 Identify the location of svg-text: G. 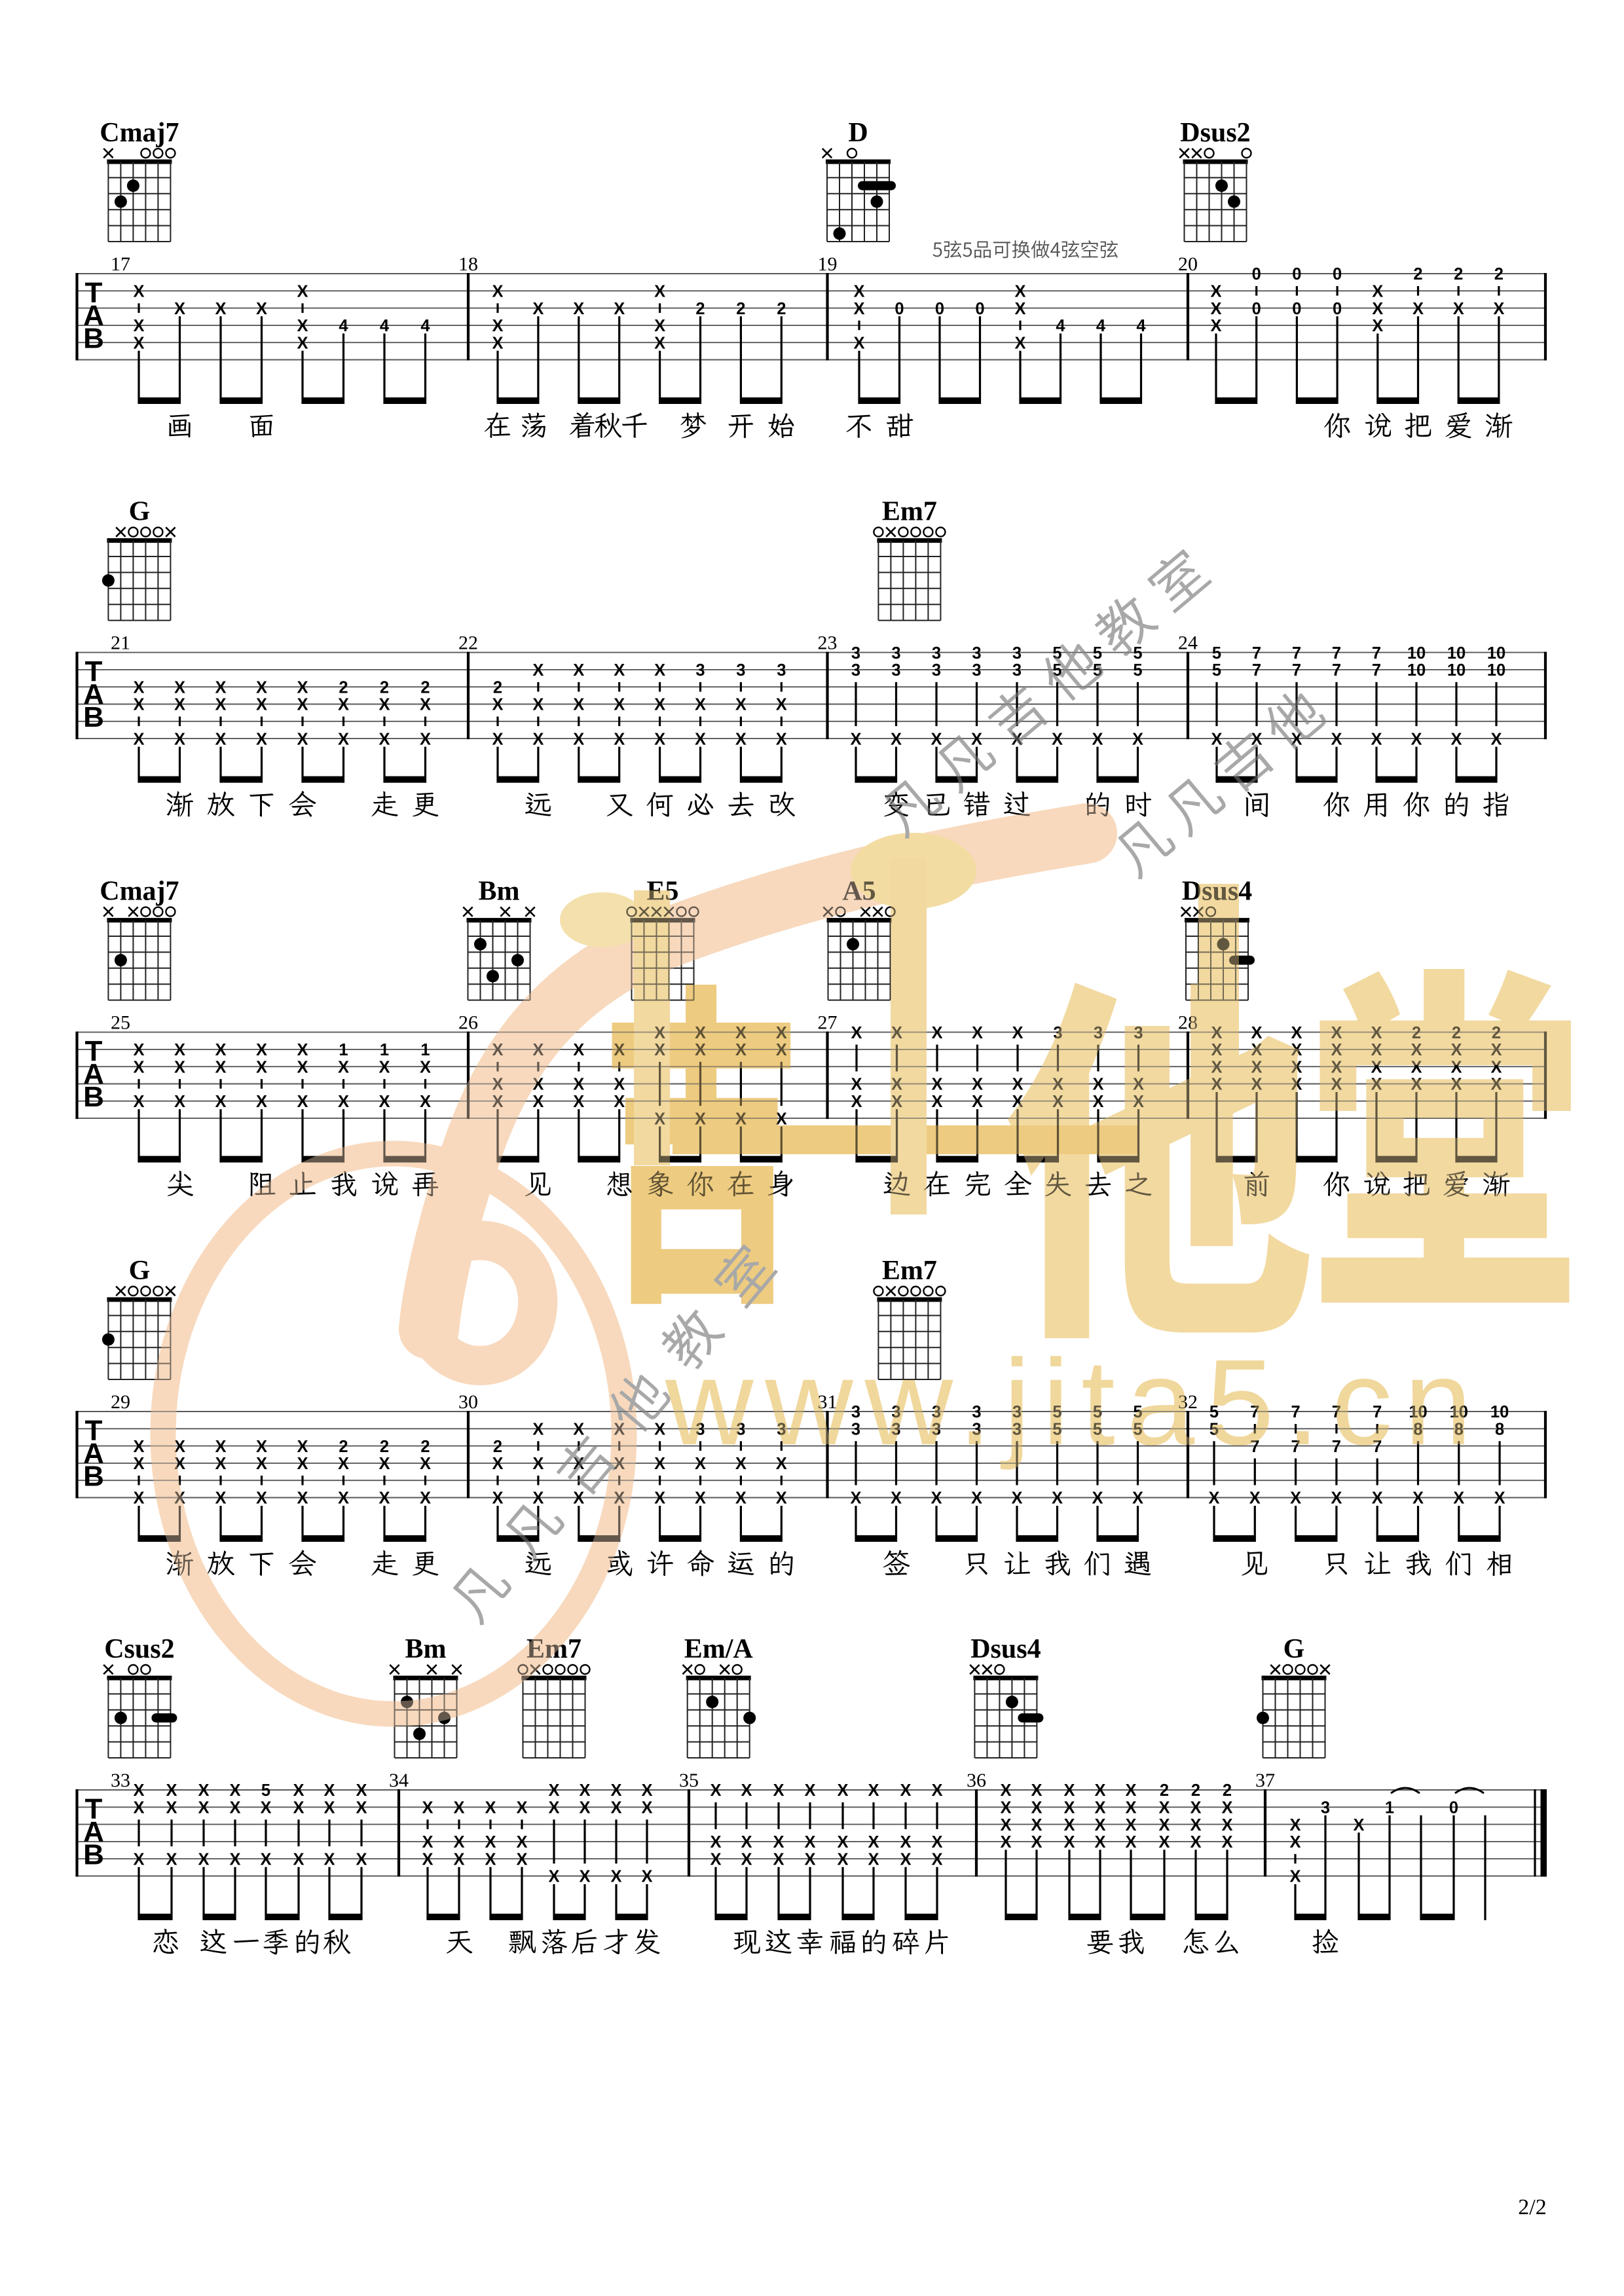
(1294, 1649).